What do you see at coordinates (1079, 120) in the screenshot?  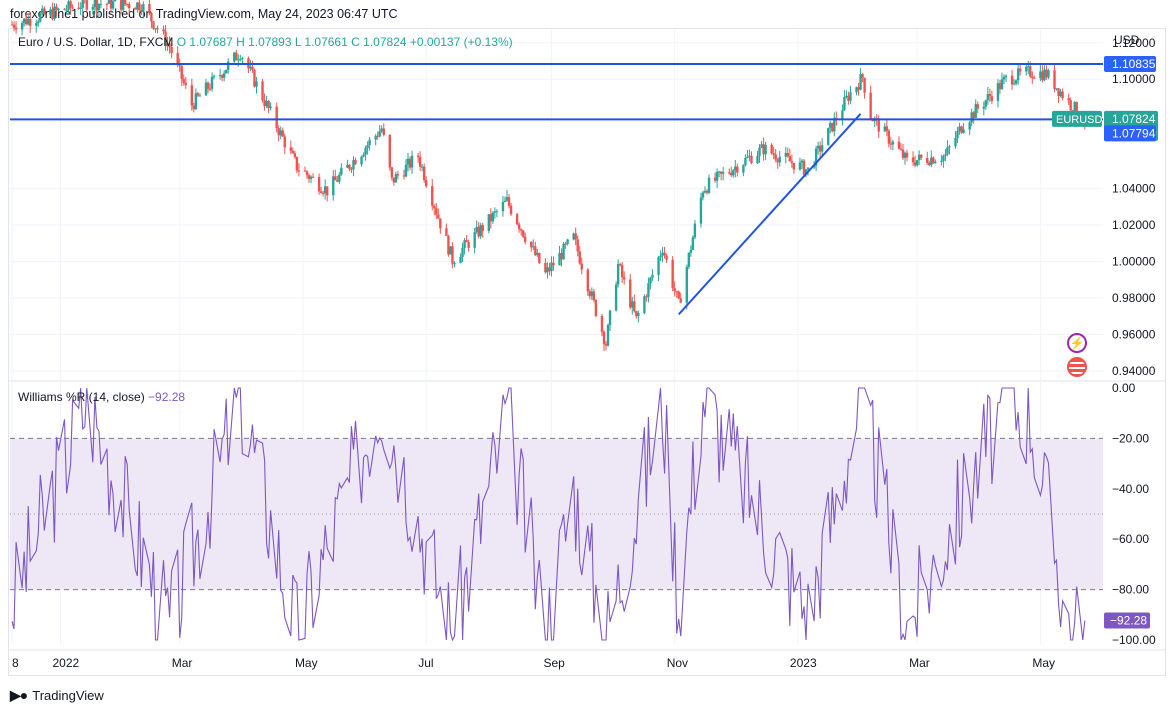 I see `symbol-tag-label: EURUSD` at bounding box center [1079, 120].